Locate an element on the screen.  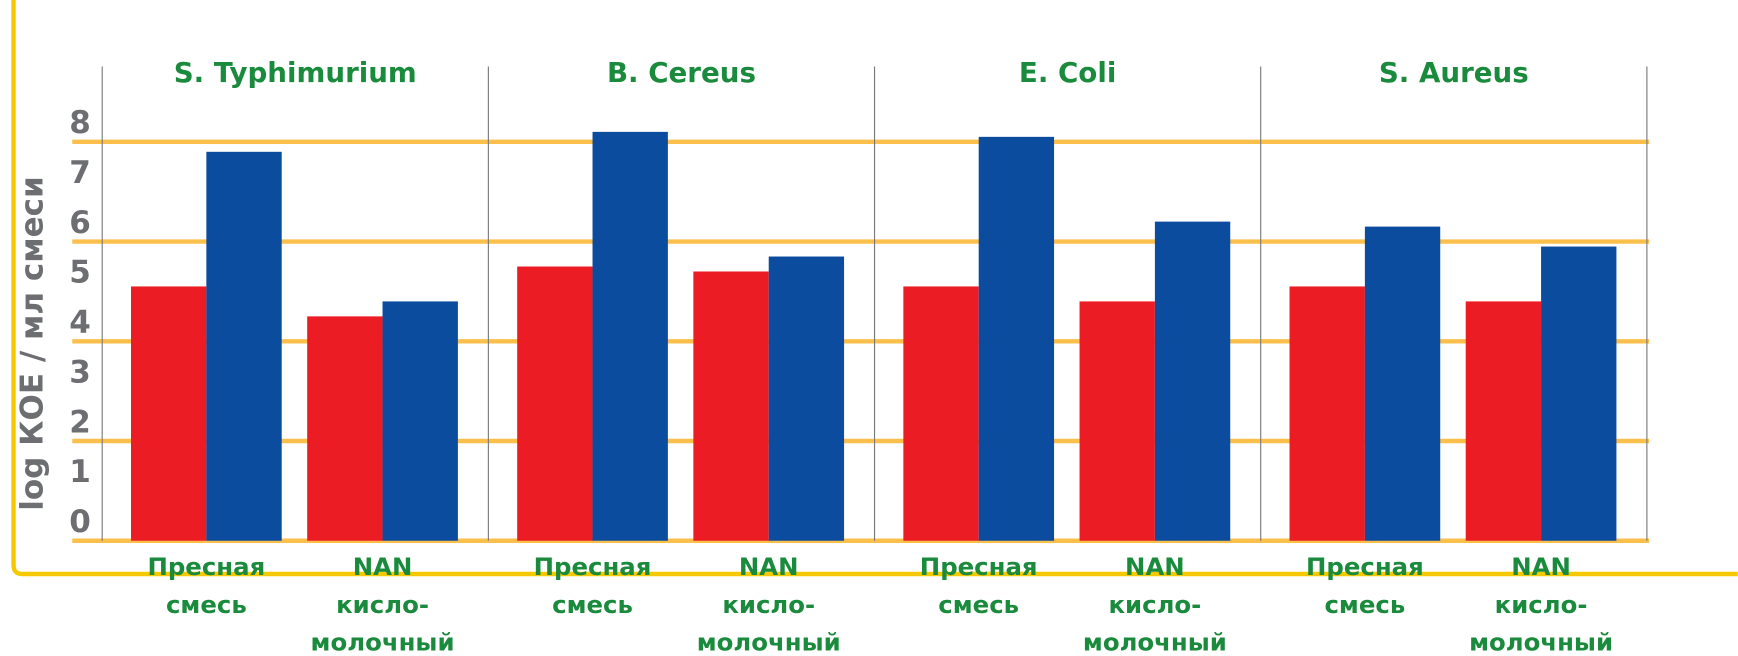
y-tick-label: 5 is located at coordinates (80, 273).